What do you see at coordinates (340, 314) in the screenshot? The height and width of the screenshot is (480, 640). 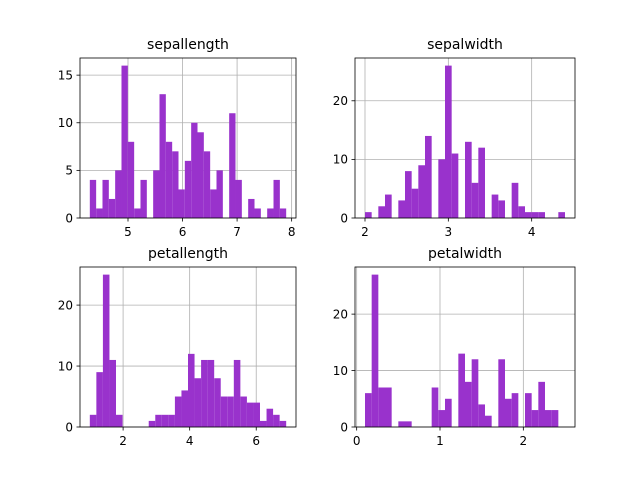 I see `y-tick-label: 20` at bounding box center [340, 314].